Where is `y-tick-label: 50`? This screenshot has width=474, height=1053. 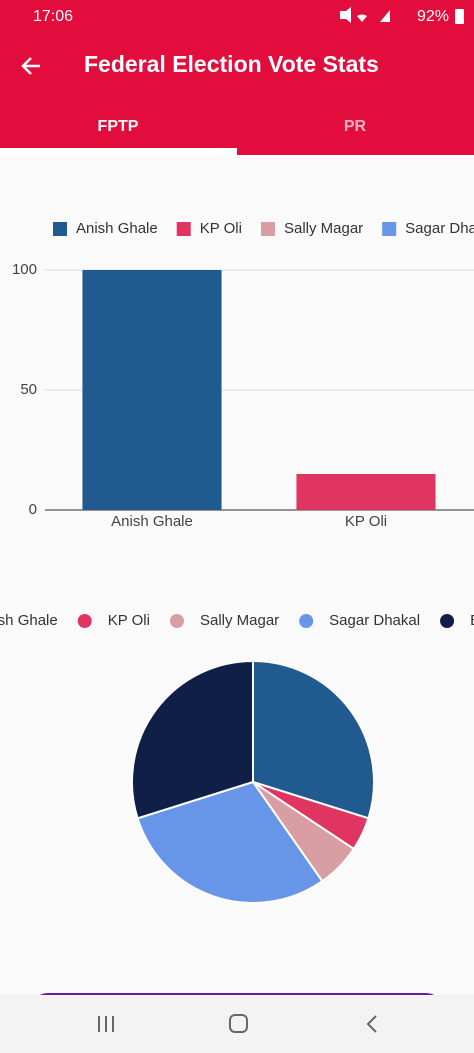 y-tick-label: 50 is located at coordinates (28, 389).